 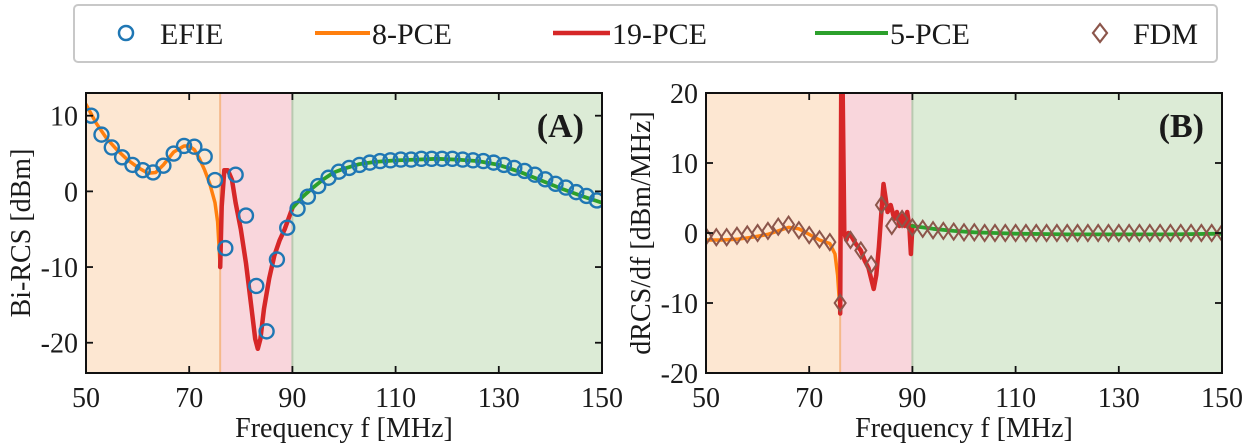 What do you see at coordinates (412, 34) in the screenshot?
I see `legend-label-8-pce: 8-PCE` at bounding box center [412, 34].